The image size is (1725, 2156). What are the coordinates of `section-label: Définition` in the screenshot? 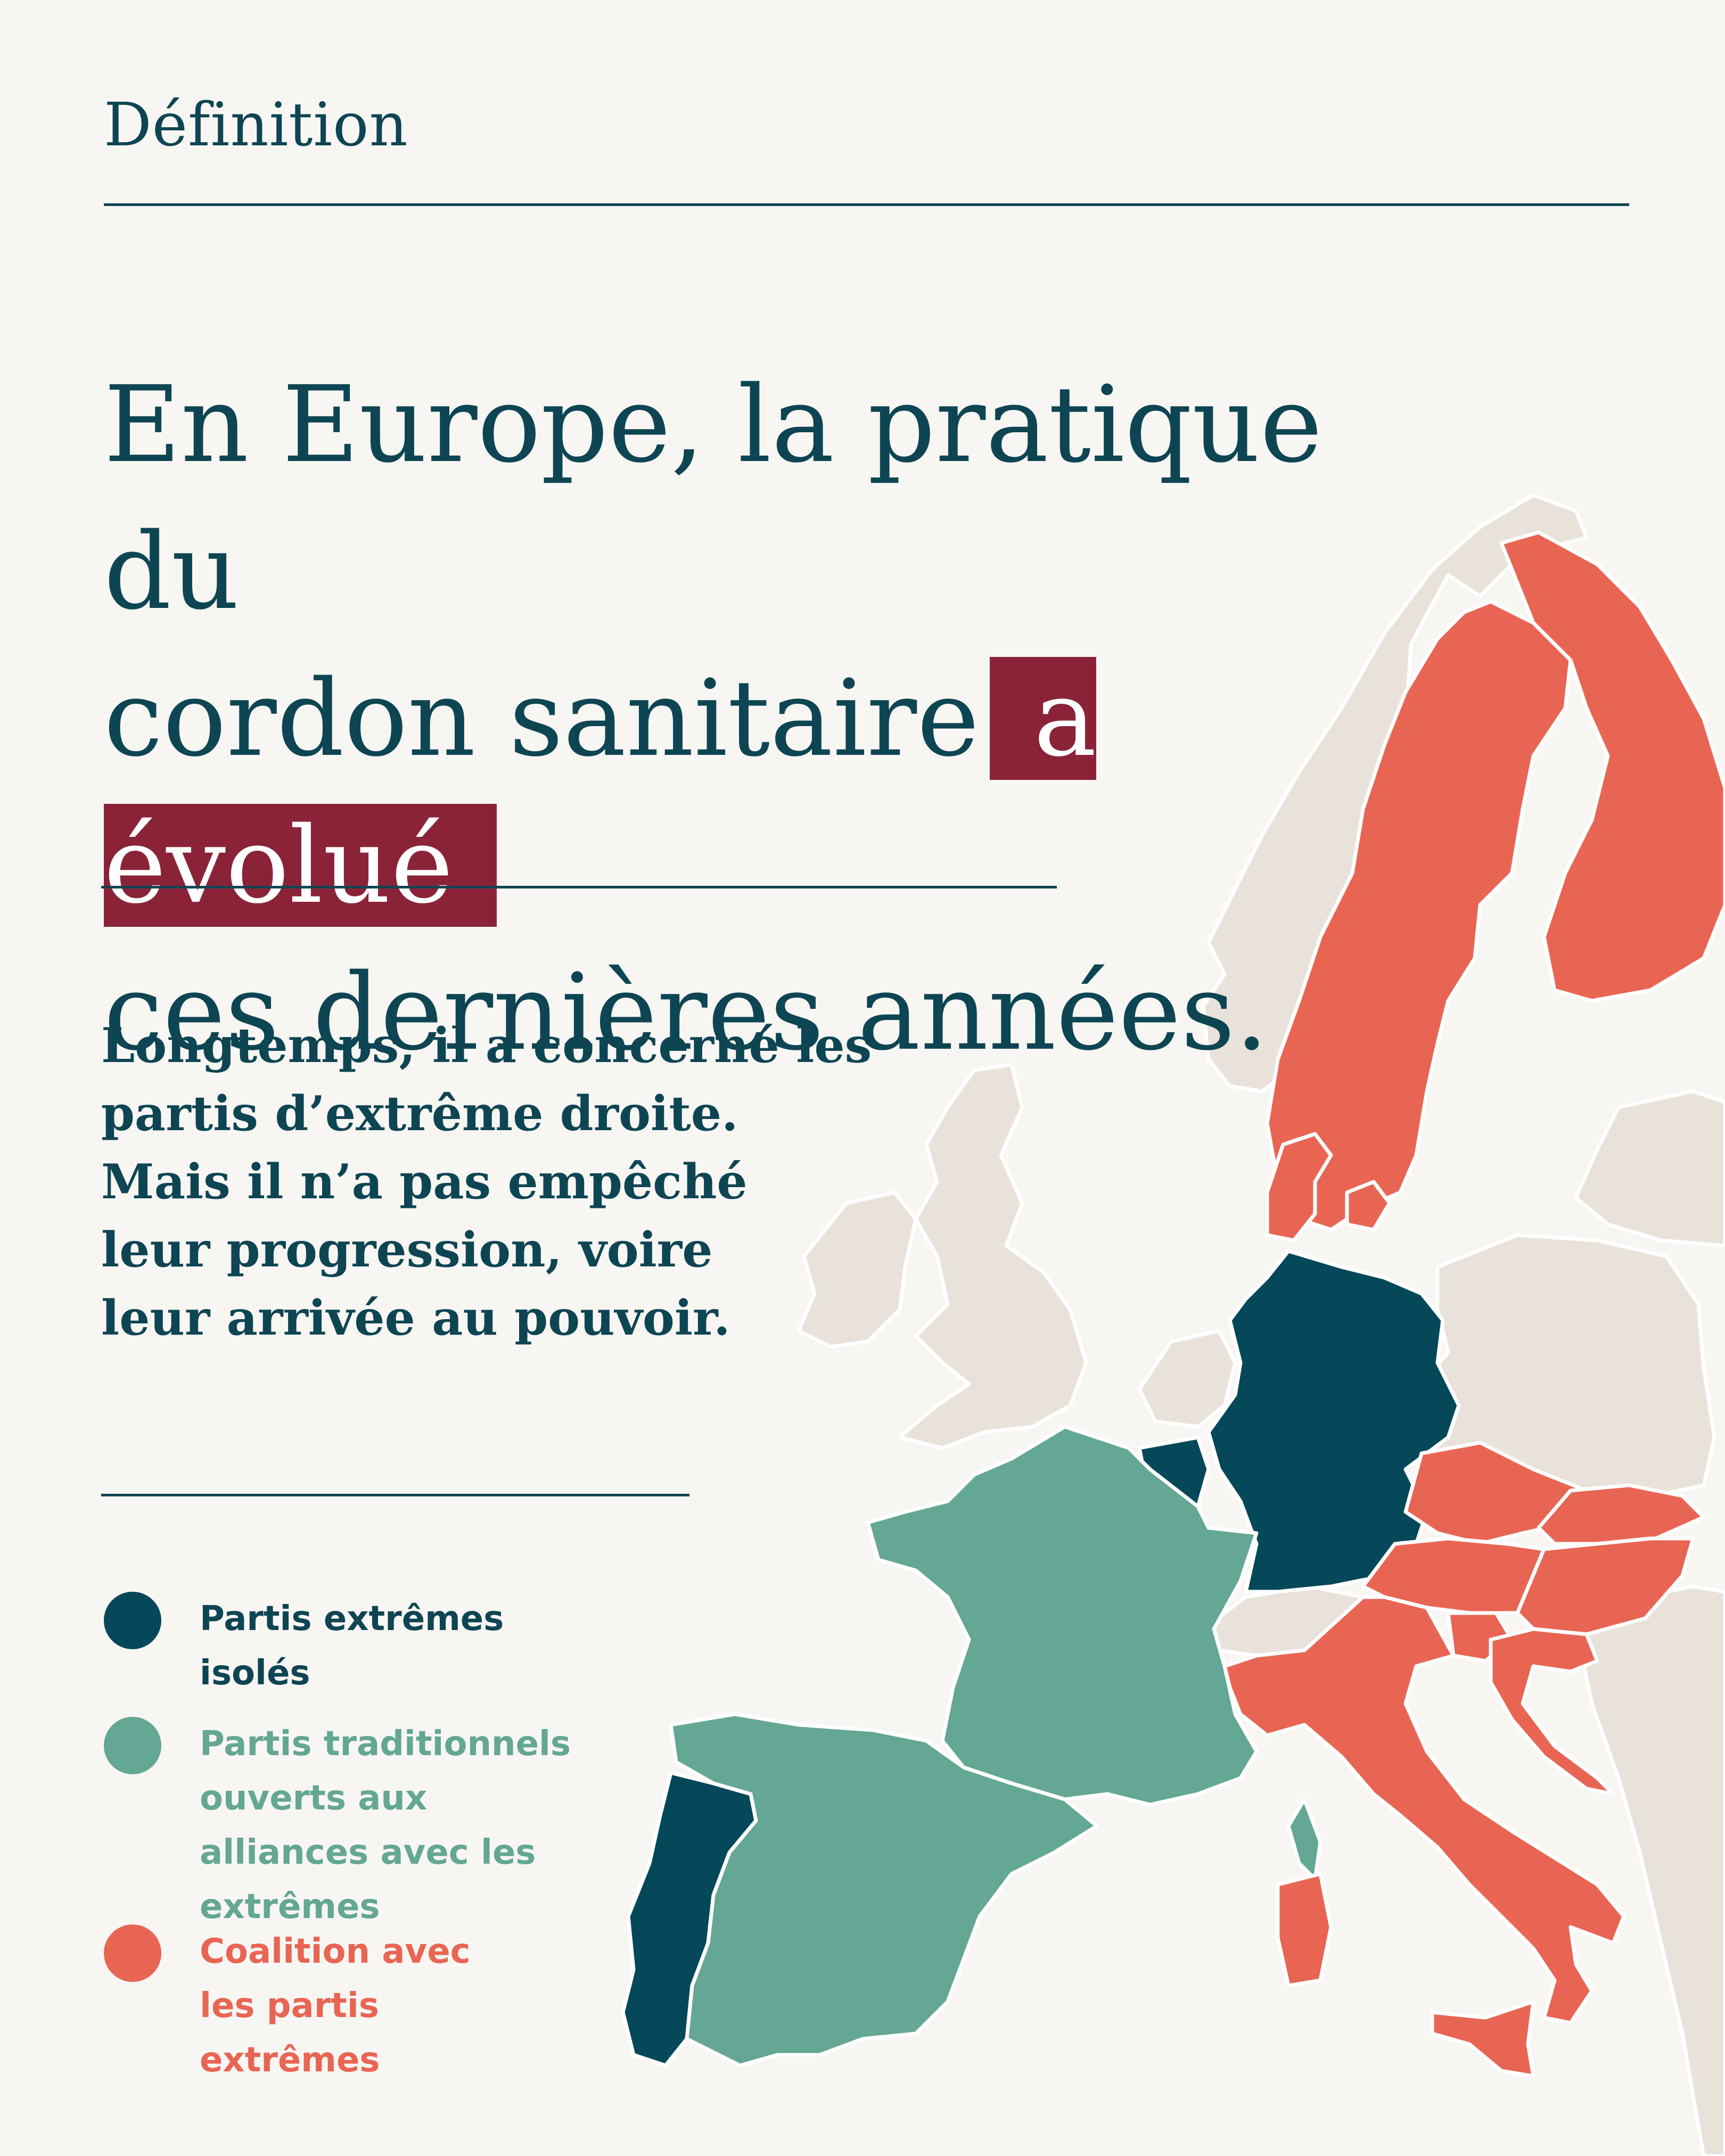 It's located at (256, 125).